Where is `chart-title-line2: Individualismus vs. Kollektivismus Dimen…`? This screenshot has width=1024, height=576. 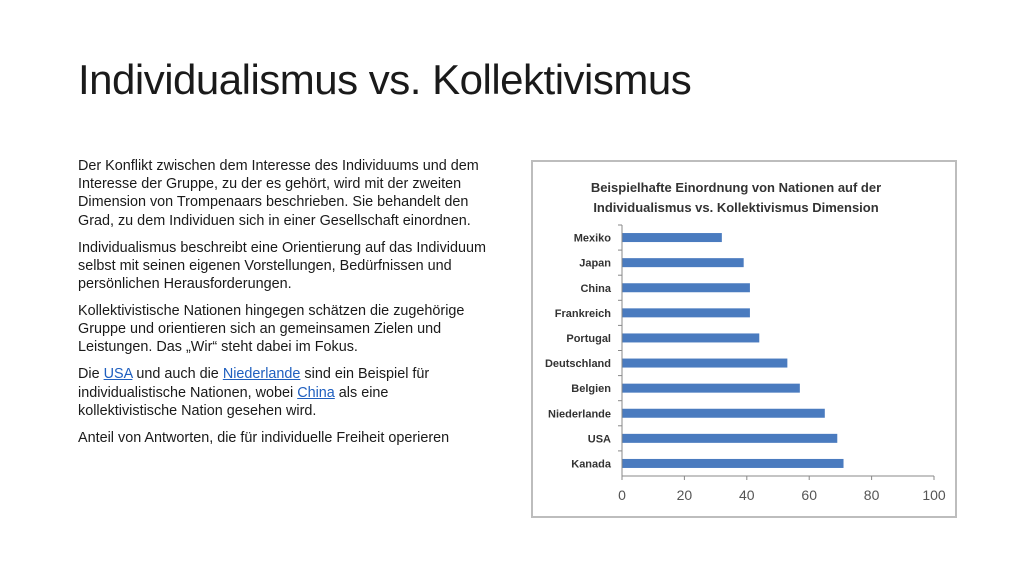
chart-title-line2: Individualismus vs. Kollektivismus Dimen… is located at coordinates (735, 207).